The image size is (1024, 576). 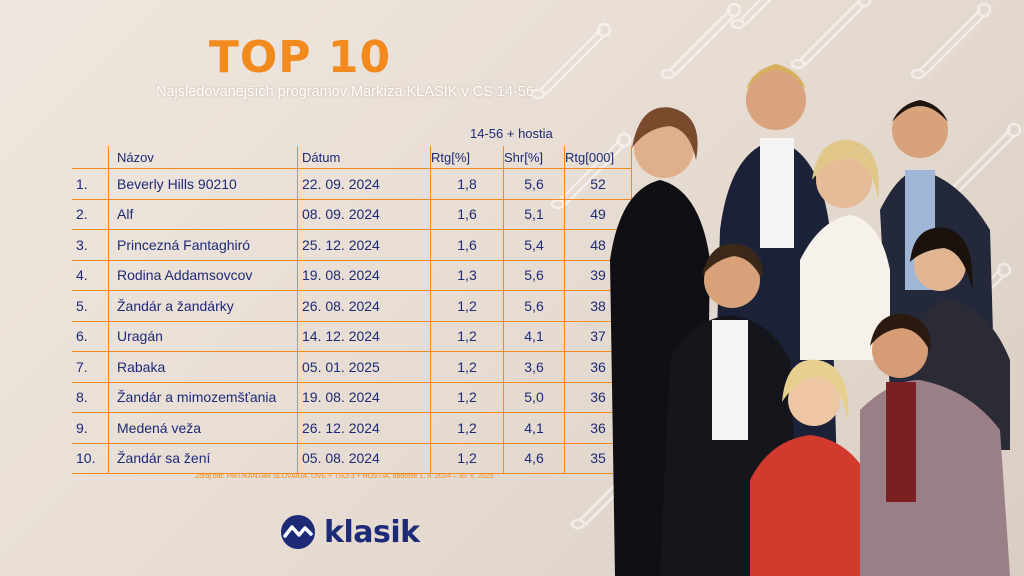 I want to click on row-title: Alf, so click(x=203, y=214).